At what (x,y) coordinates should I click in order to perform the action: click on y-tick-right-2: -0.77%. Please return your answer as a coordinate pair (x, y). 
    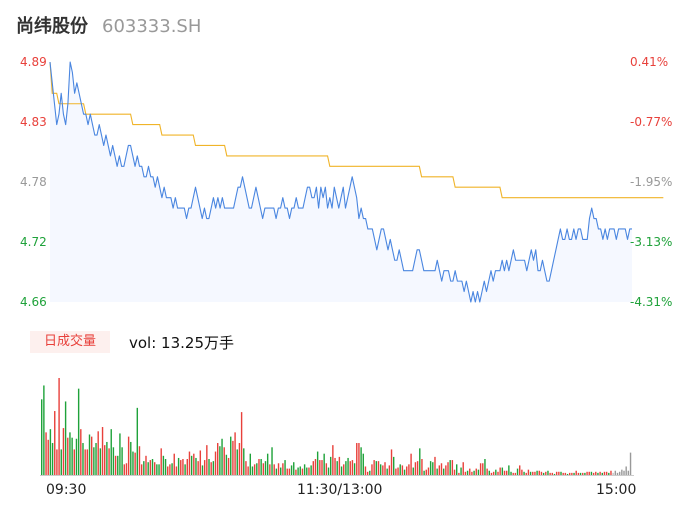
    Looking at the image, I should click on (651, 122).